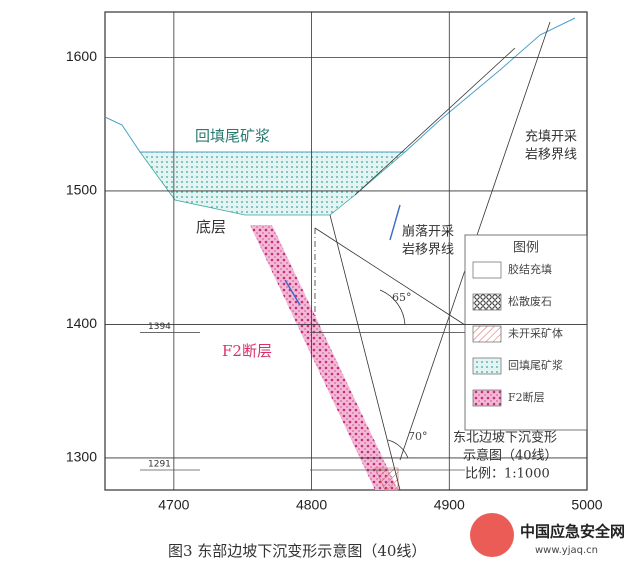 The height and width of the screenshot is (571, 640). Describe the element at coordinates (572, 532) in the screenshot. I see `watermark-name: 中国应急安全网` at that location.